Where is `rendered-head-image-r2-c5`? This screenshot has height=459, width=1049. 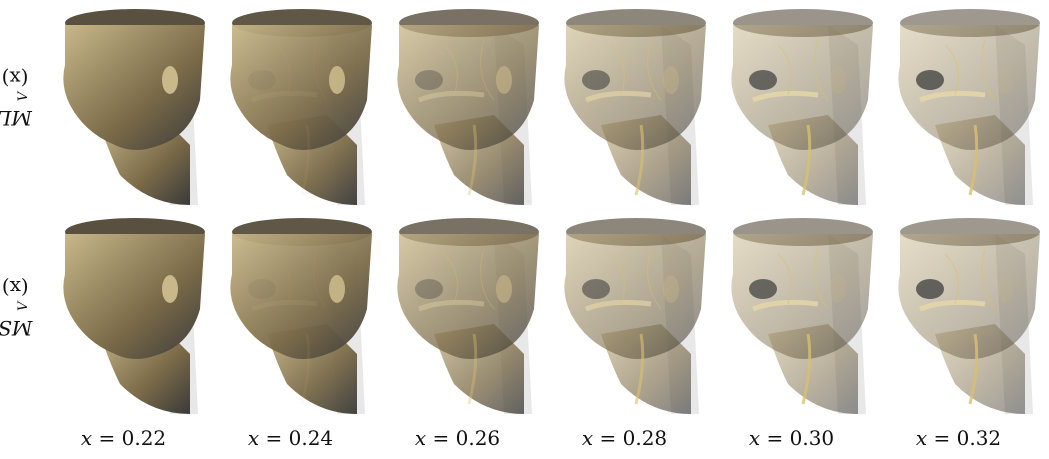 rendered-head-image-r2-c5 is located at coordinates (791, 316).